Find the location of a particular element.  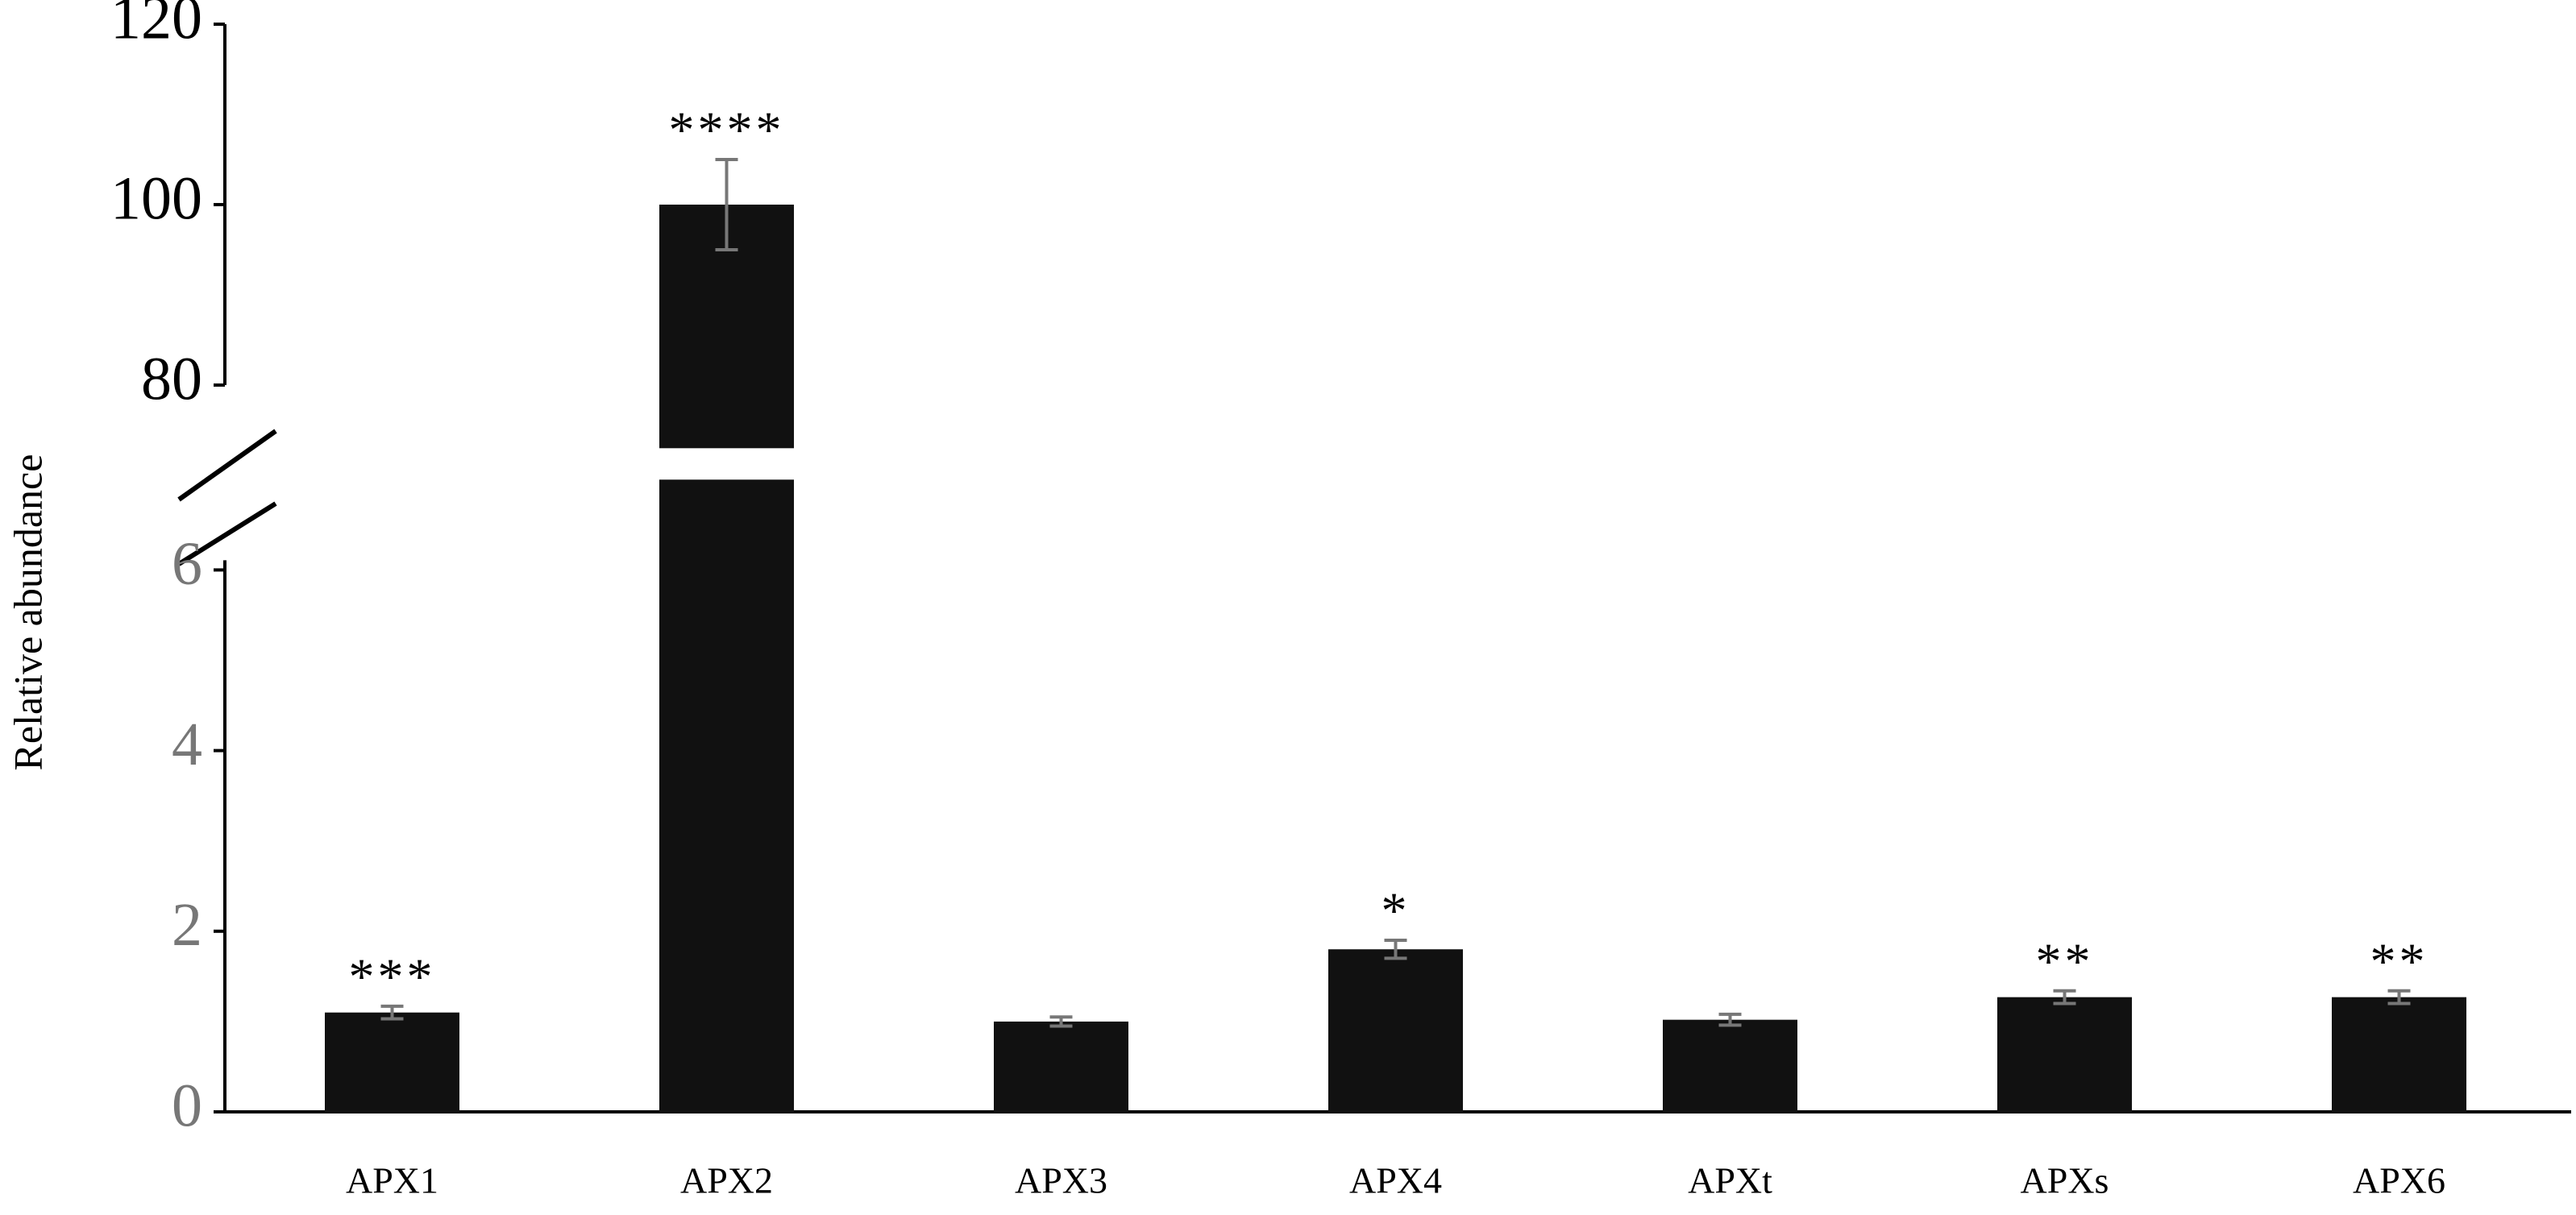

y-tick-label: 0 is located at coordinates (187, 1105).